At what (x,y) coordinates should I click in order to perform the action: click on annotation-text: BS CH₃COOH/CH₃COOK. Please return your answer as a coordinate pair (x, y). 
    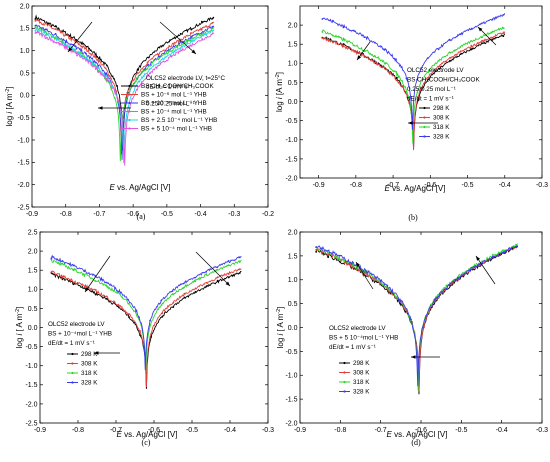
    Looking at the image, I should click on (443, 80).